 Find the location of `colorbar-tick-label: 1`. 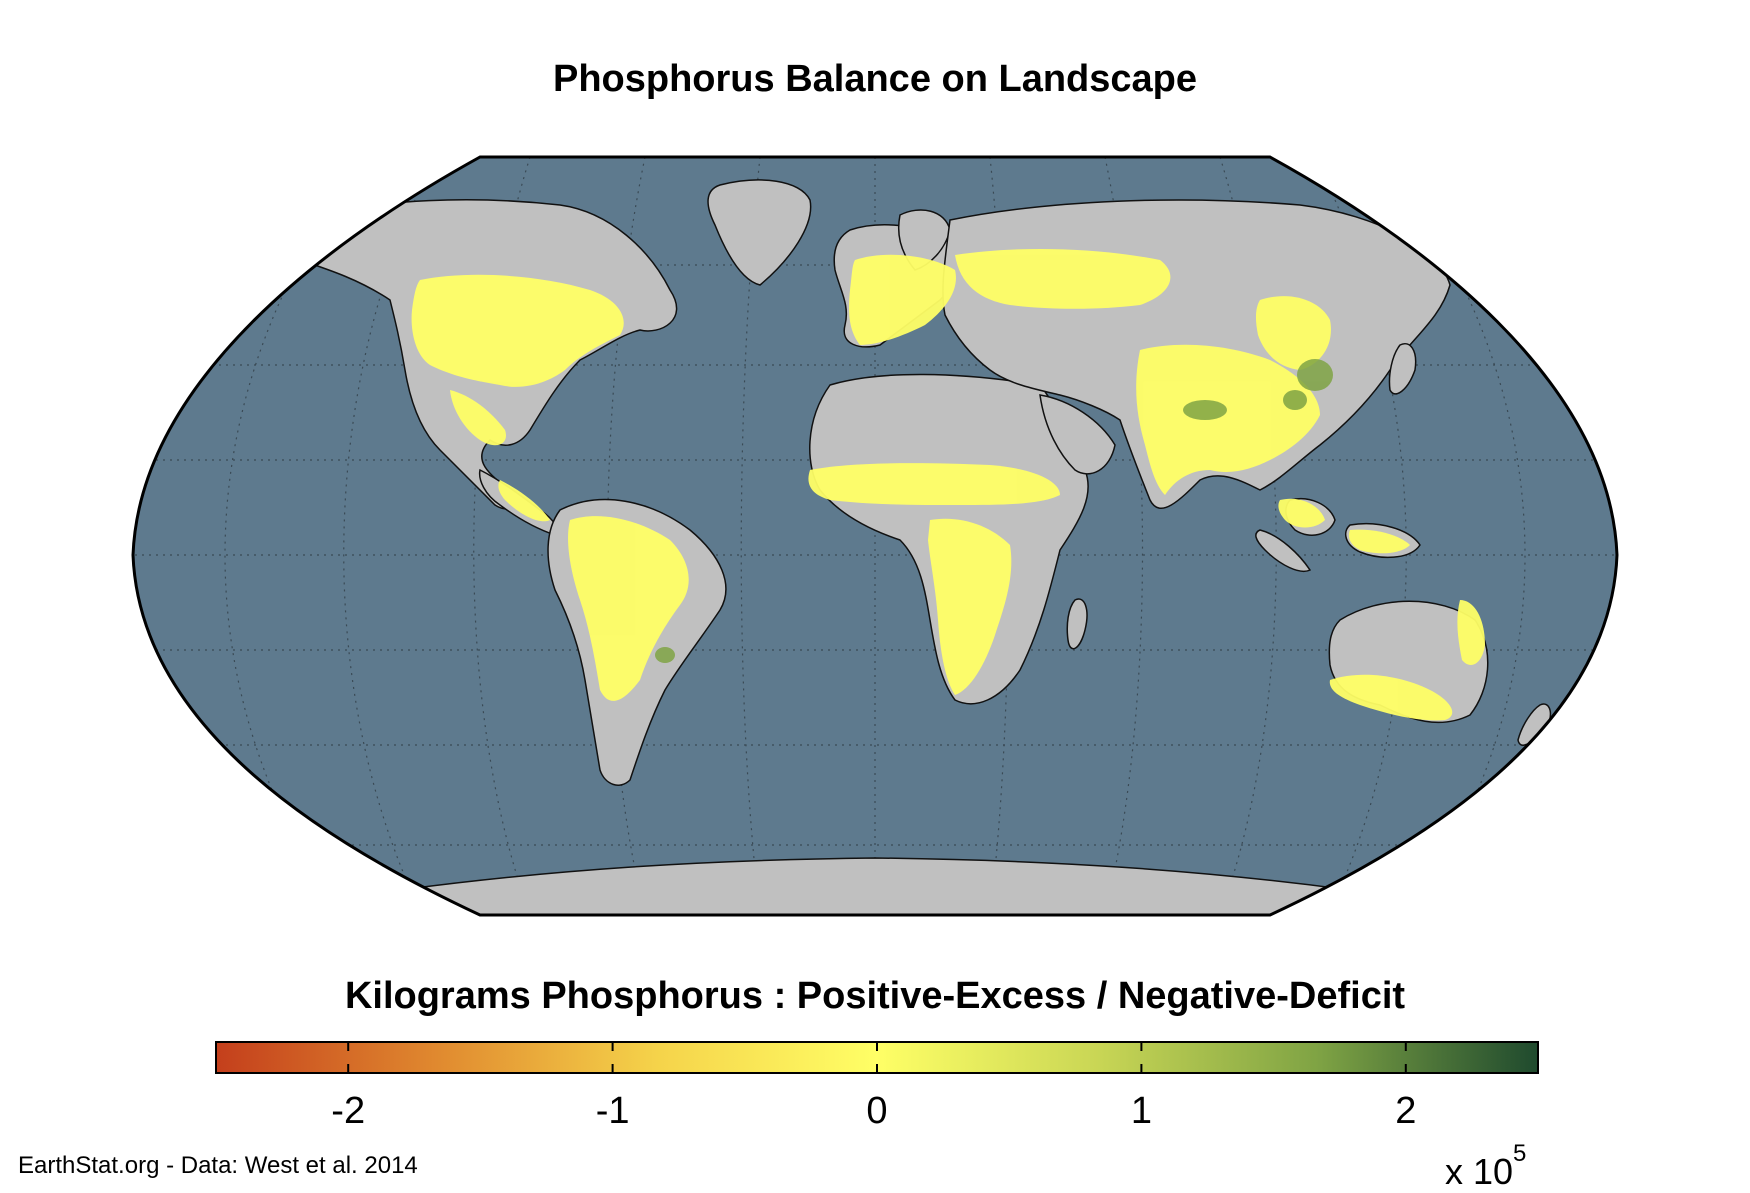

colorbar-tick-label: 1 is located at coordinates (1141, 1111).